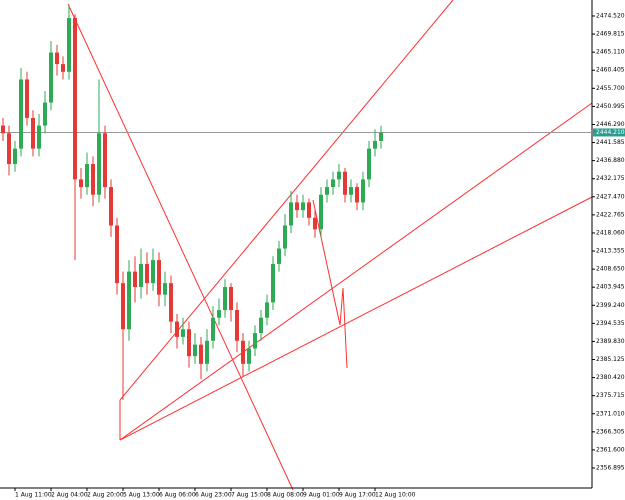  Describe the element at coordinates (610, 214) in the screenshot. I see `y-tick-label: 2422.765` at that location.